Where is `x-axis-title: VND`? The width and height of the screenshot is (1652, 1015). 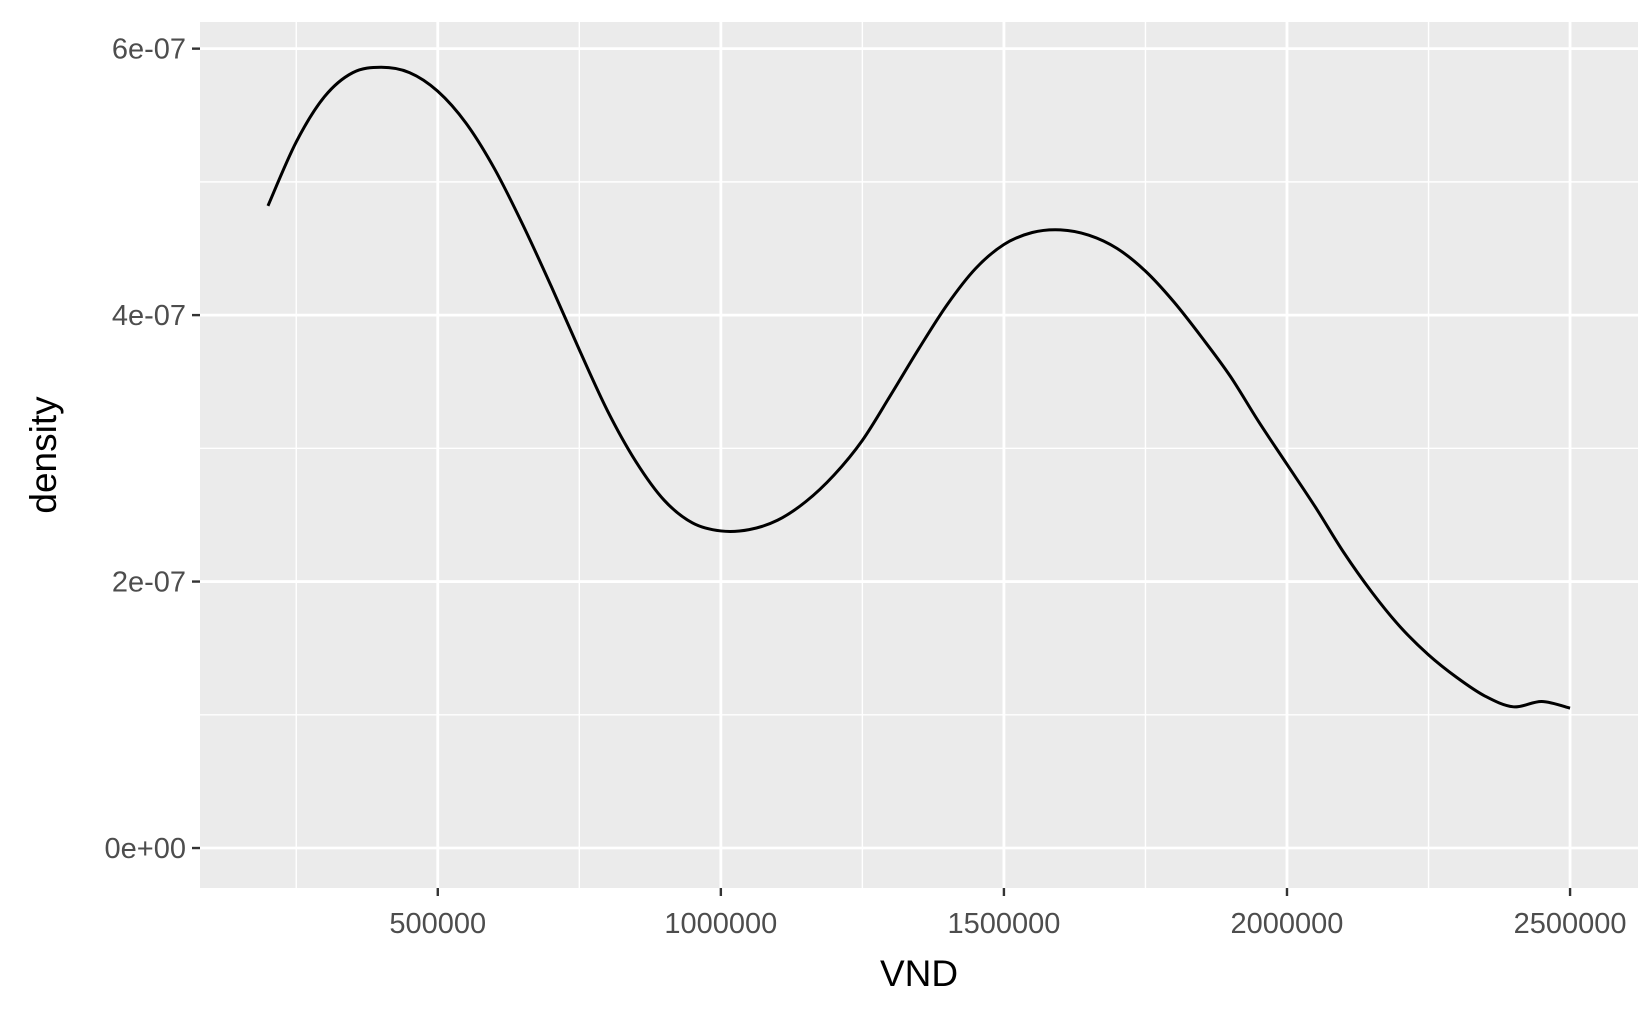 x-axis-title: VND is located at coordinates (919, 973).